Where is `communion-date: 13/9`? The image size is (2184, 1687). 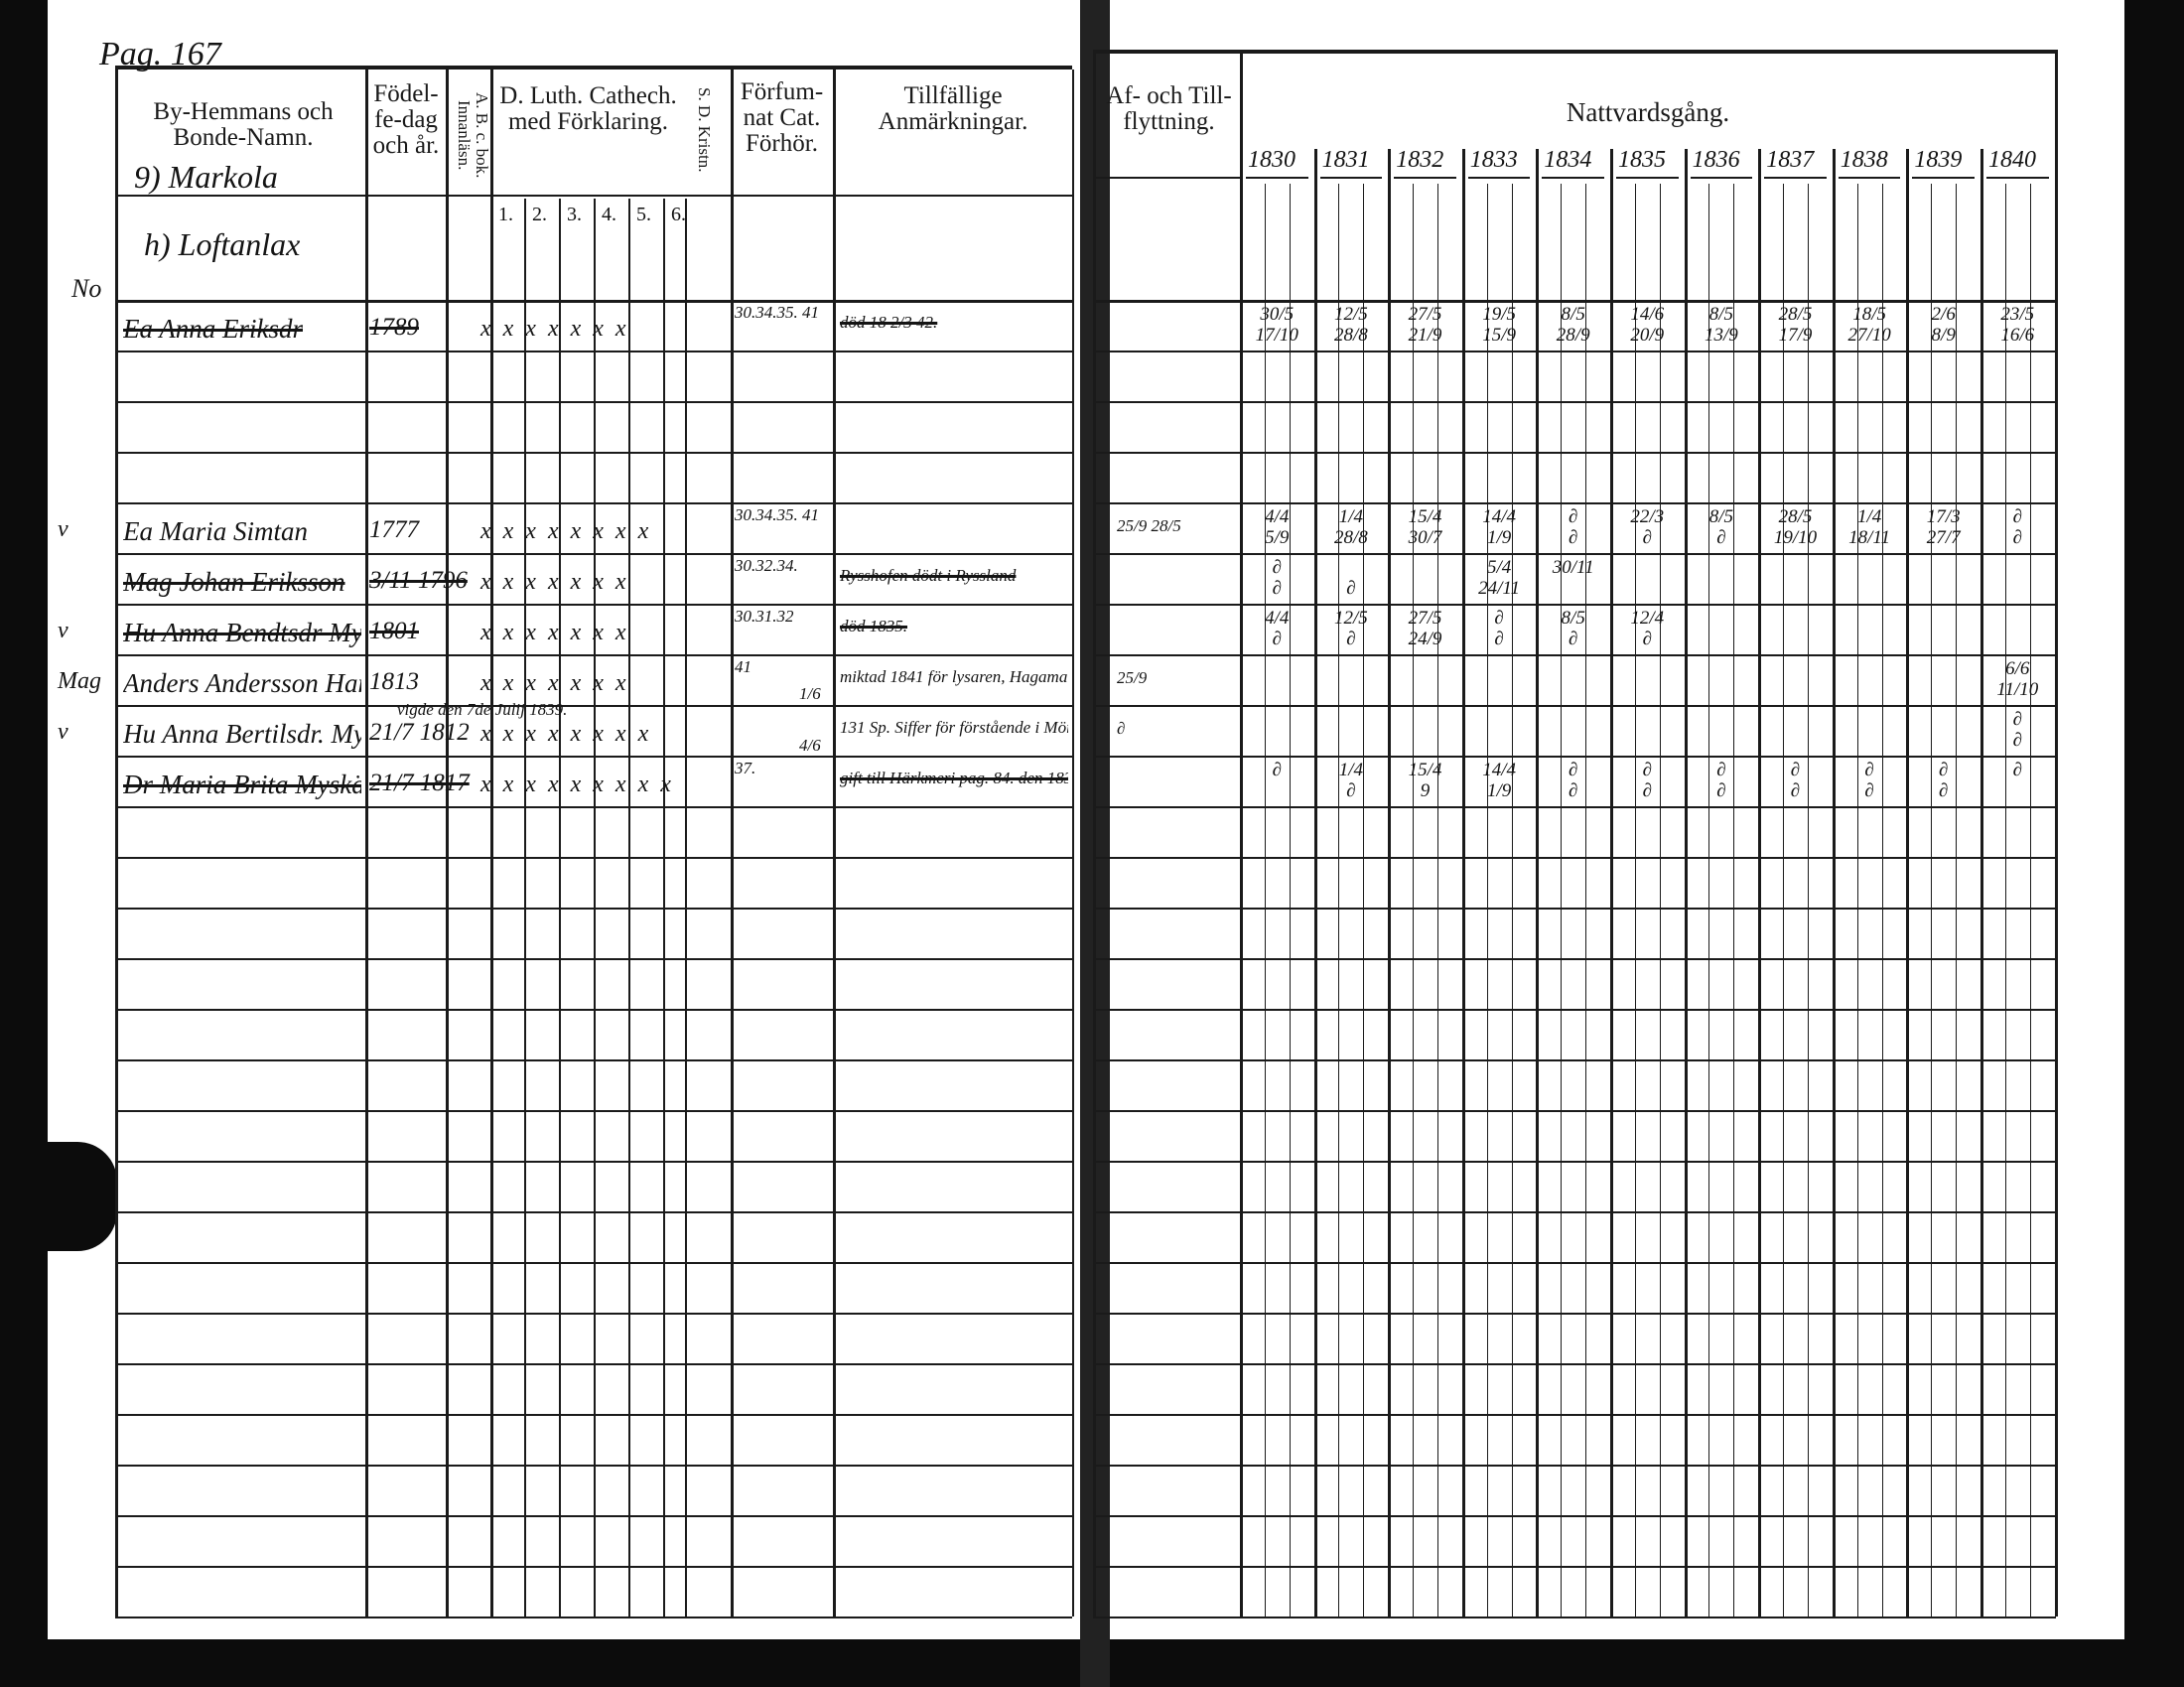
communion-date: 13/9 is located at coordinates (1721, 335).